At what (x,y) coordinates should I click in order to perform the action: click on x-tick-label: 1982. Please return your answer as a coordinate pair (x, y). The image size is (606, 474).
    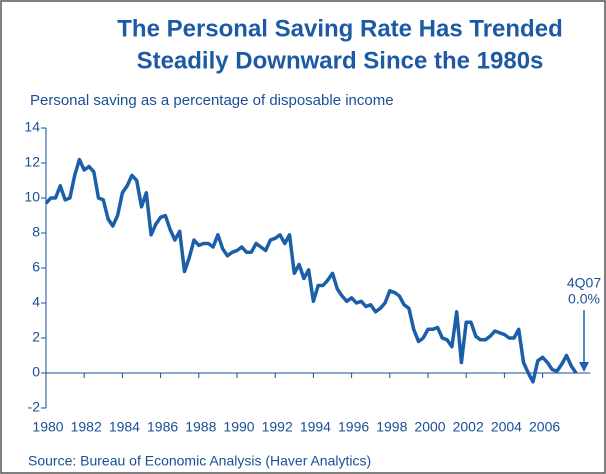
    Looking at the image, I should click on (86, 427).